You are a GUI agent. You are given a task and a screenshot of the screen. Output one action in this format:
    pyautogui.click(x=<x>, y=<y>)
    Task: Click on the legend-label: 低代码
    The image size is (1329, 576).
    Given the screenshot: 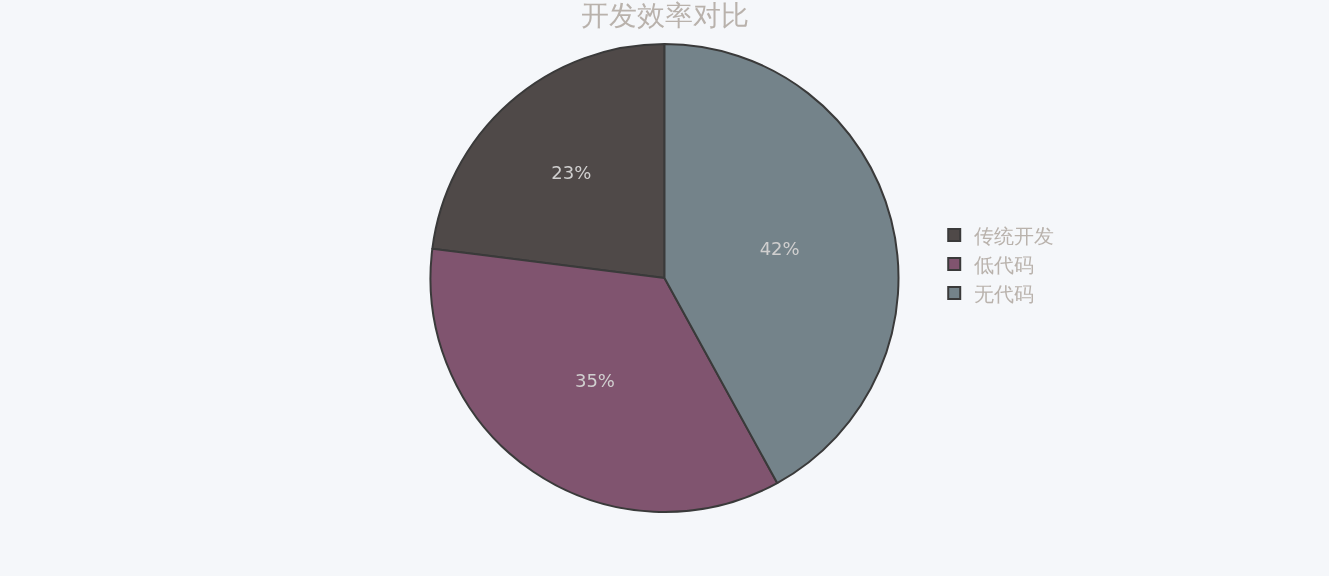 What is the action you would take?
    pyautogui.click(x=1004, y=264)
    